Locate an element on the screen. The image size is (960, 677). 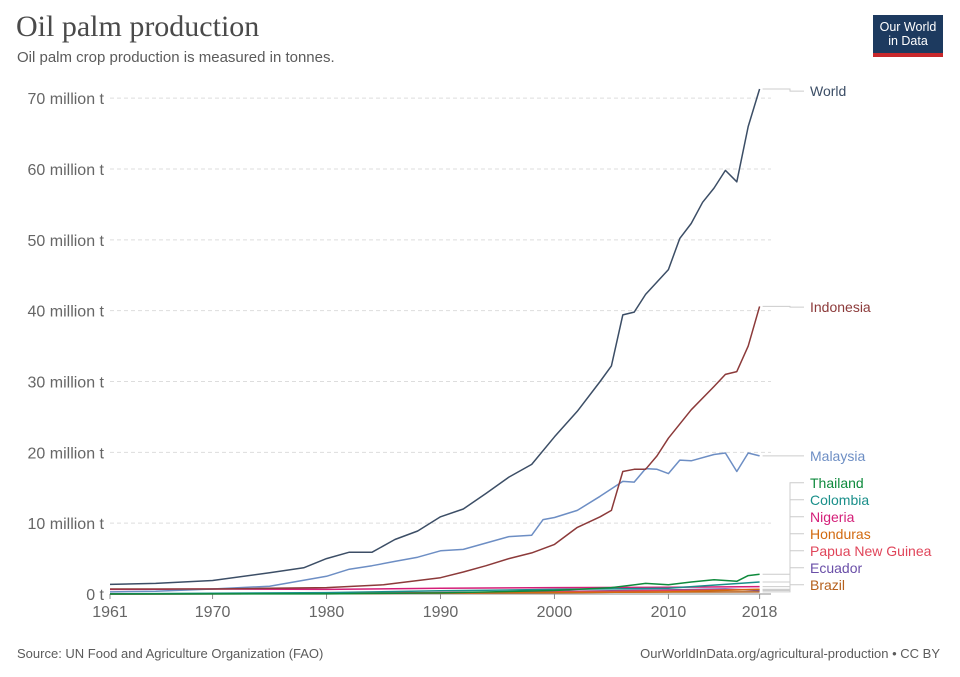
y-tick-label: 50 million t is located at coordinates (66, 241).